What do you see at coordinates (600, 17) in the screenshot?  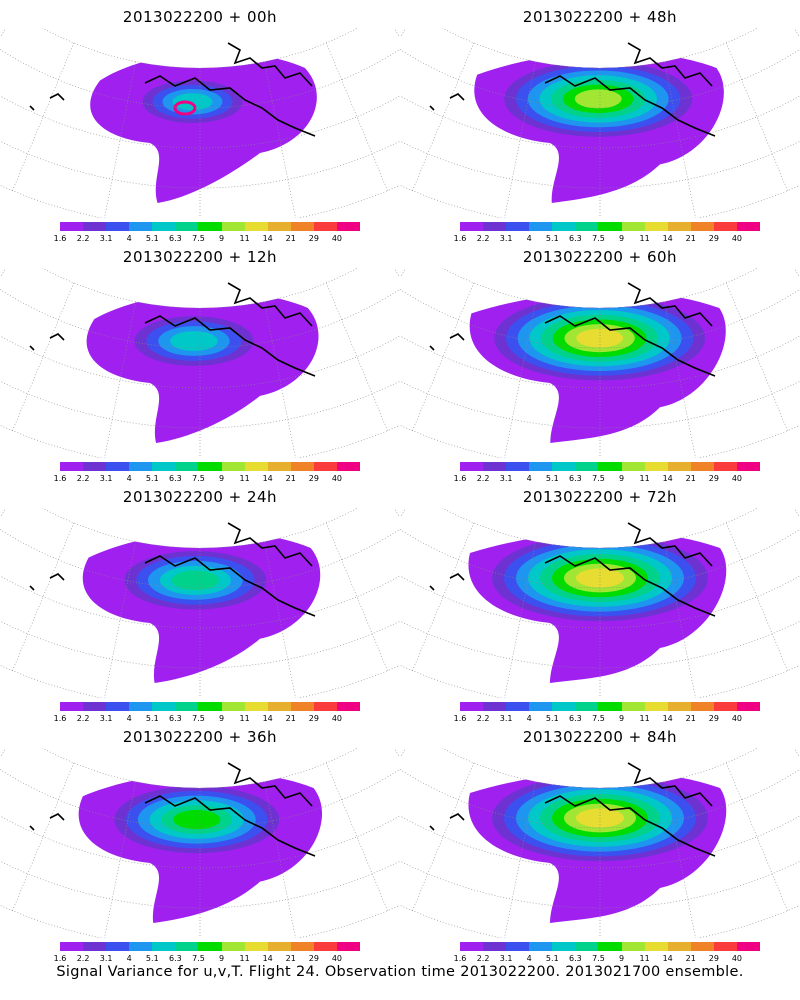 I see `panel-title: 2013022200 + 48h` at bounding box center [600, 17].